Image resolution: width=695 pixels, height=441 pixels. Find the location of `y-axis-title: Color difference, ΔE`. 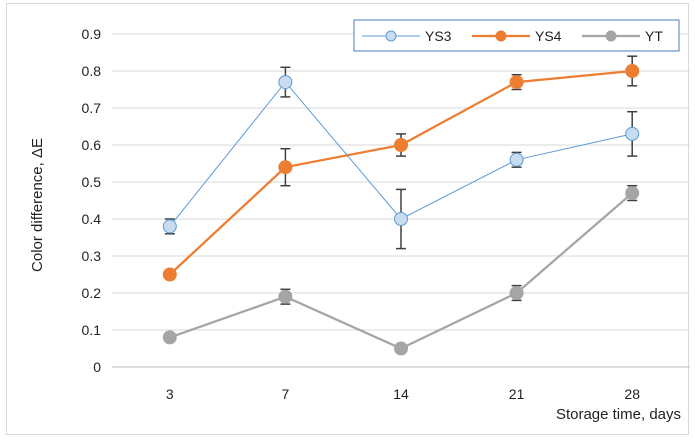

y-axis-title: Color difference, ΔE is located at coordinates (37, 205).